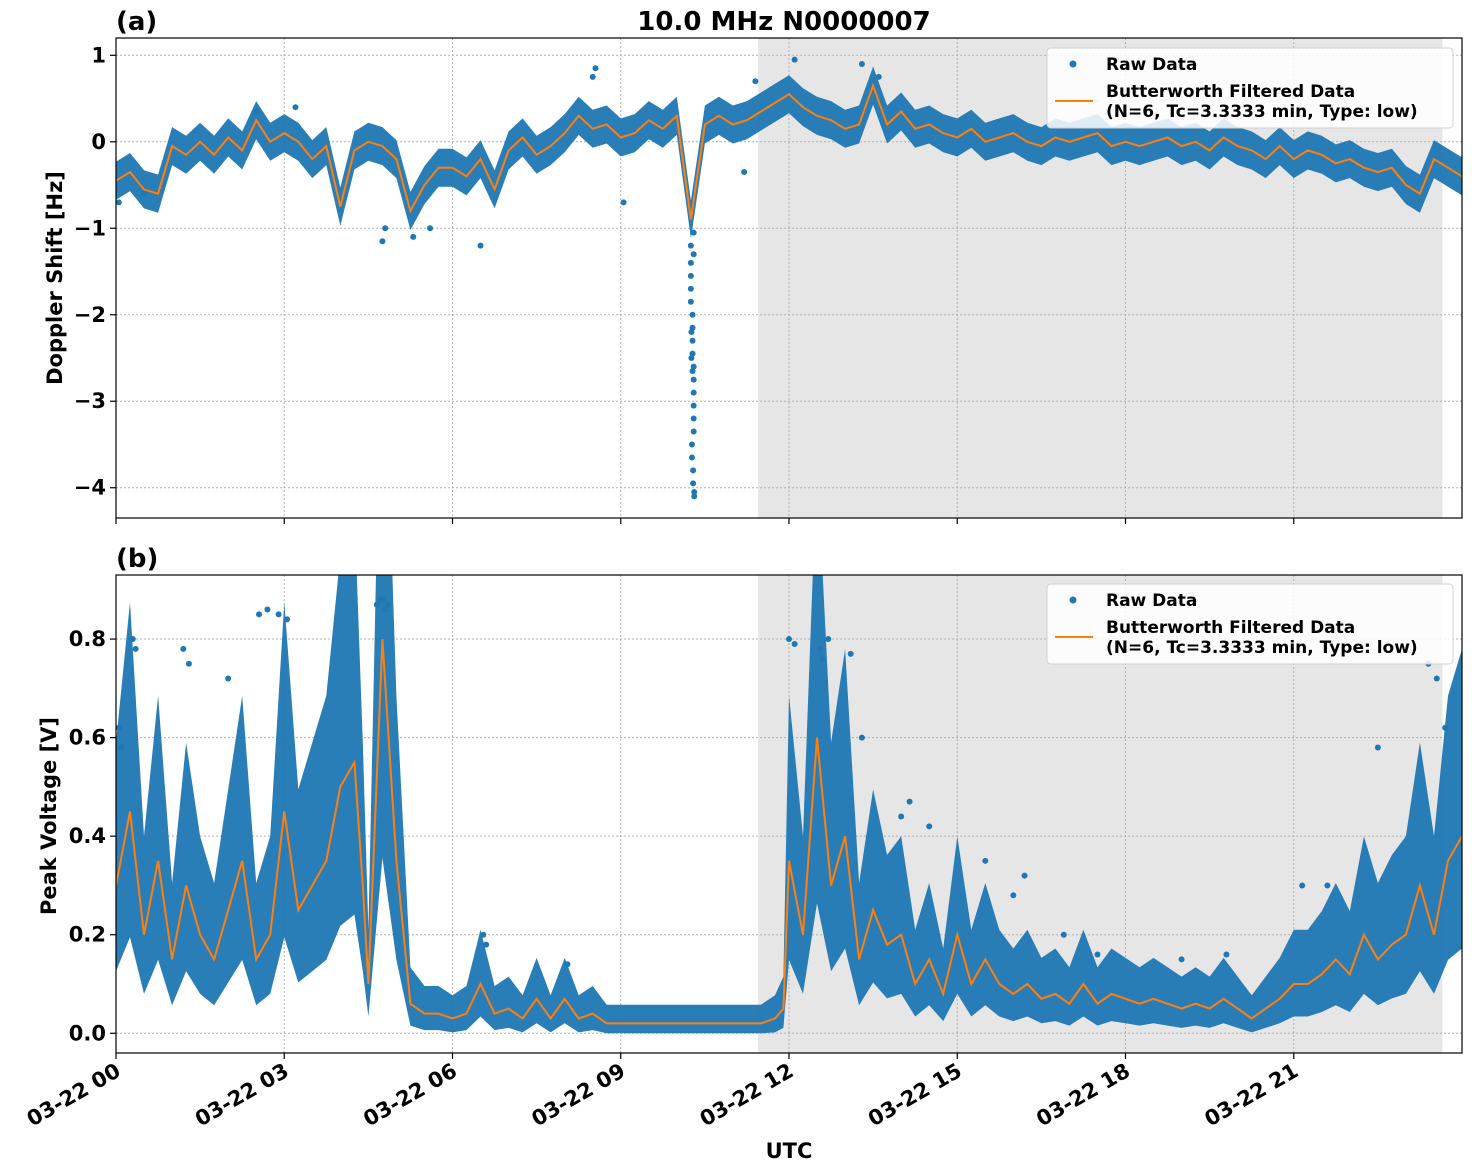 The height and width of the screenshot is (1172, 1472). I want to click on panel-a-y-tick-label-3: −2, so click(90, 315).